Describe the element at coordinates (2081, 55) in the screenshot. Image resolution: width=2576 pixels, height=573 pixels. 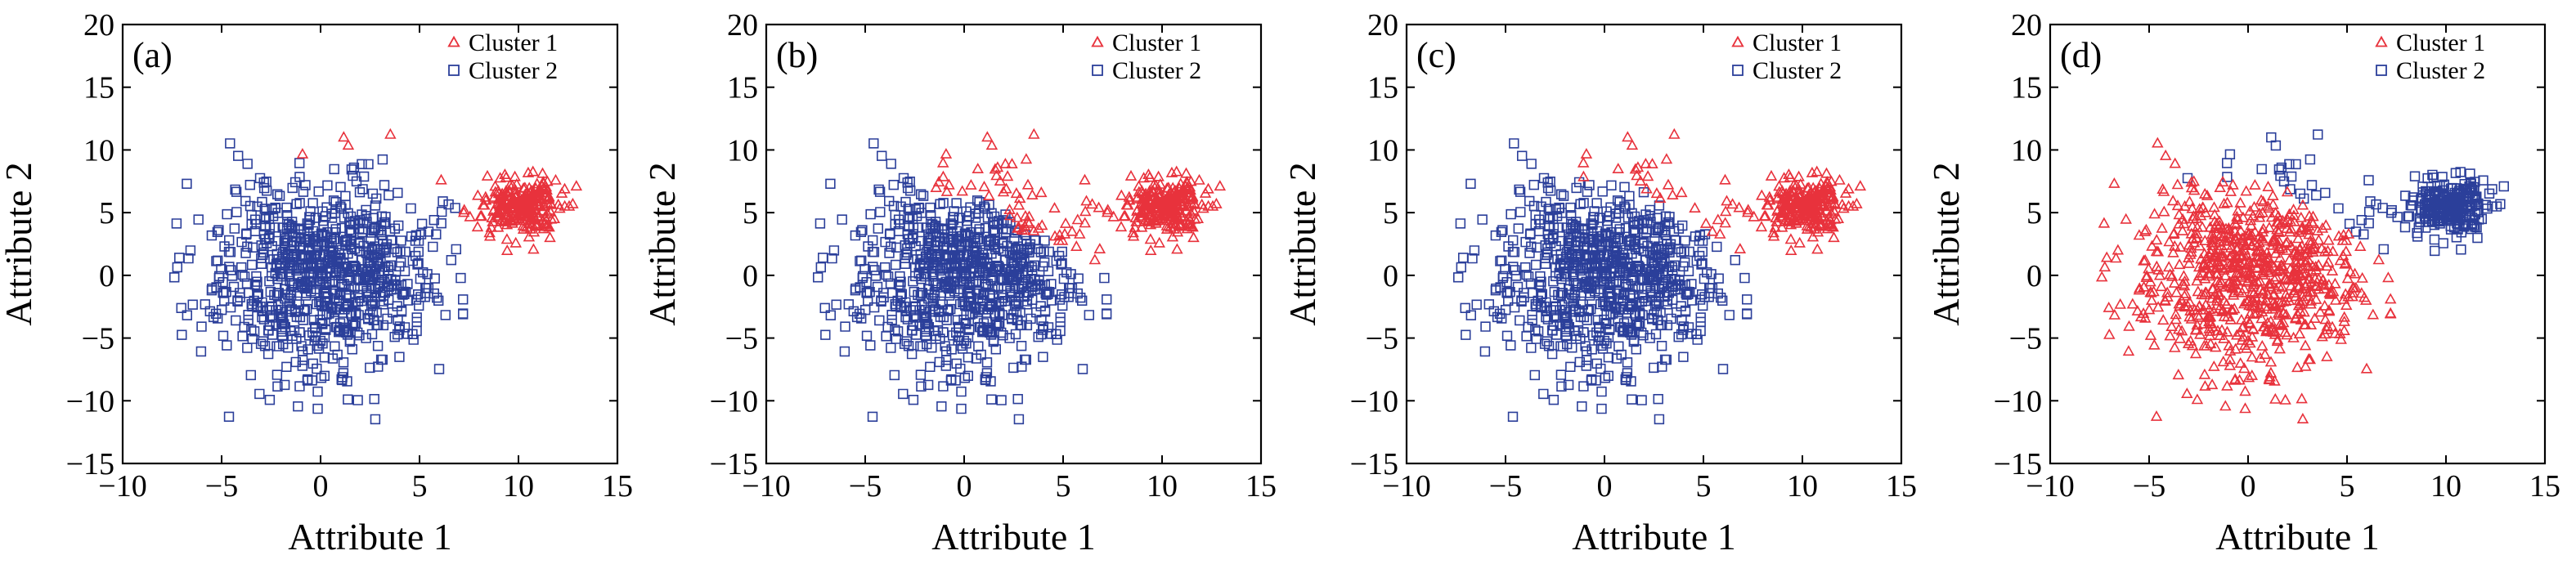
I see `panel-label: (d)` at that location.